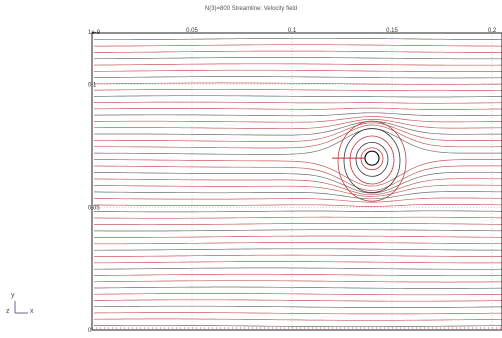  I want to click on axis-triad-arrows, so click(21, 307).